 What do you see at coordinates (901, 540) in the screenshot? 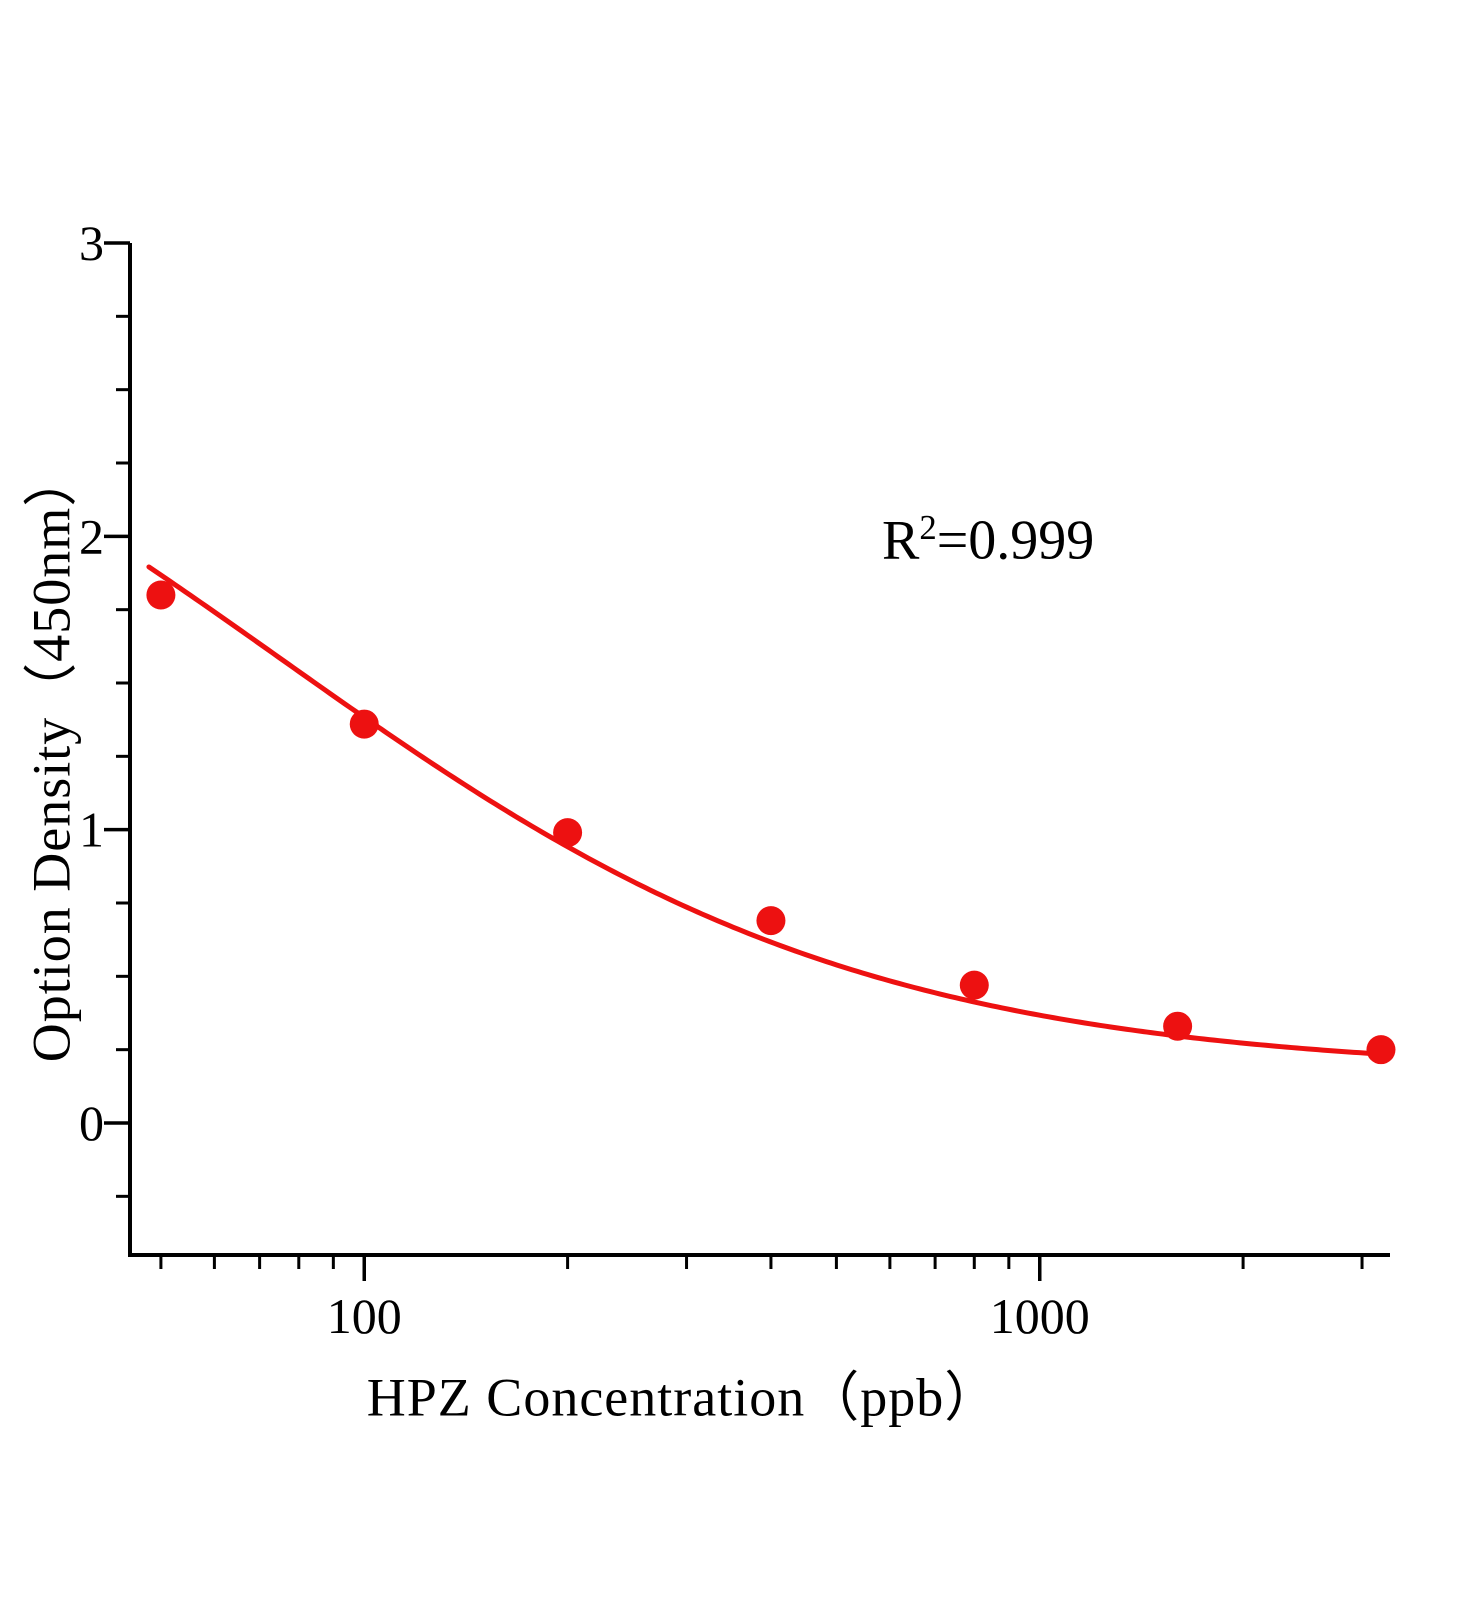
I see `r-squared-base: R` at bounding box center [901, 540].